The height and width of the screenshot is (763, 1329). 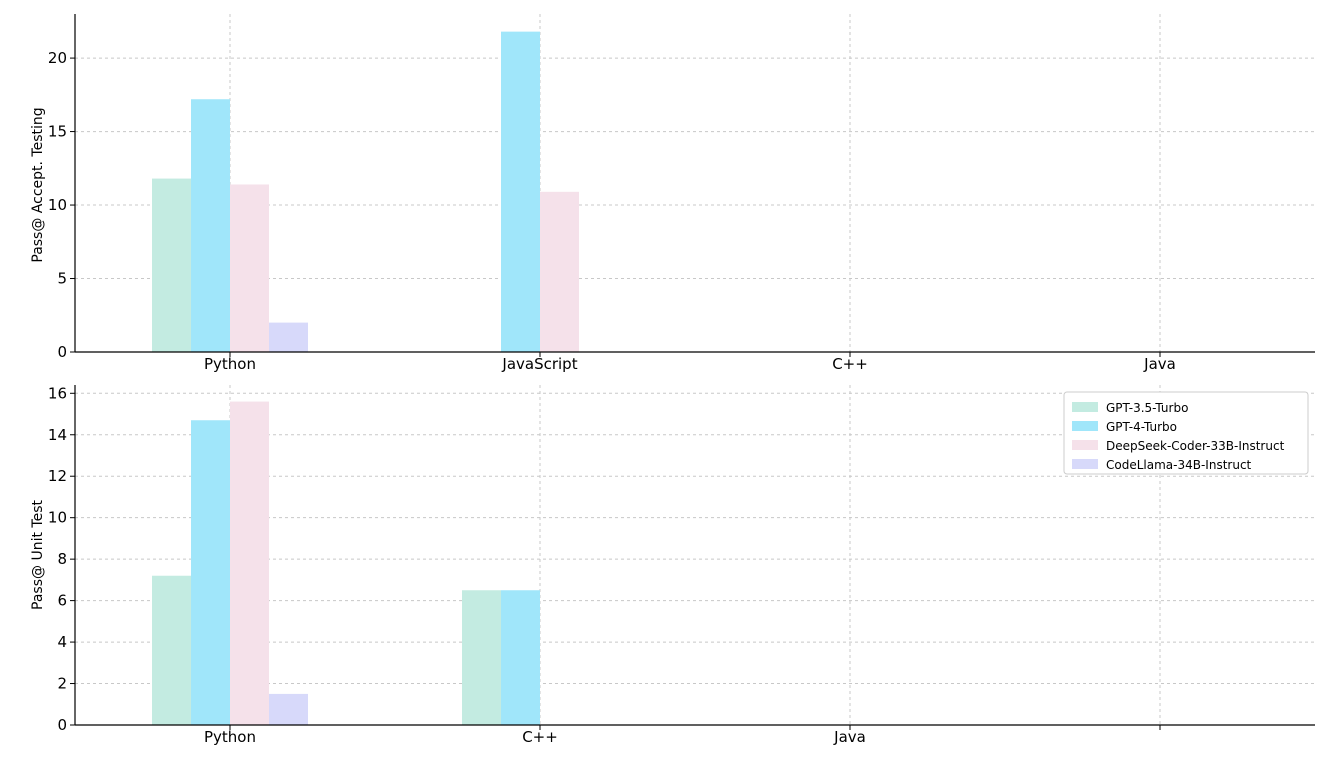 What do you see at coordinates (62, 279) in the screenshot?
I see `y-tick-label: 5` at bounding box center [62, 279].